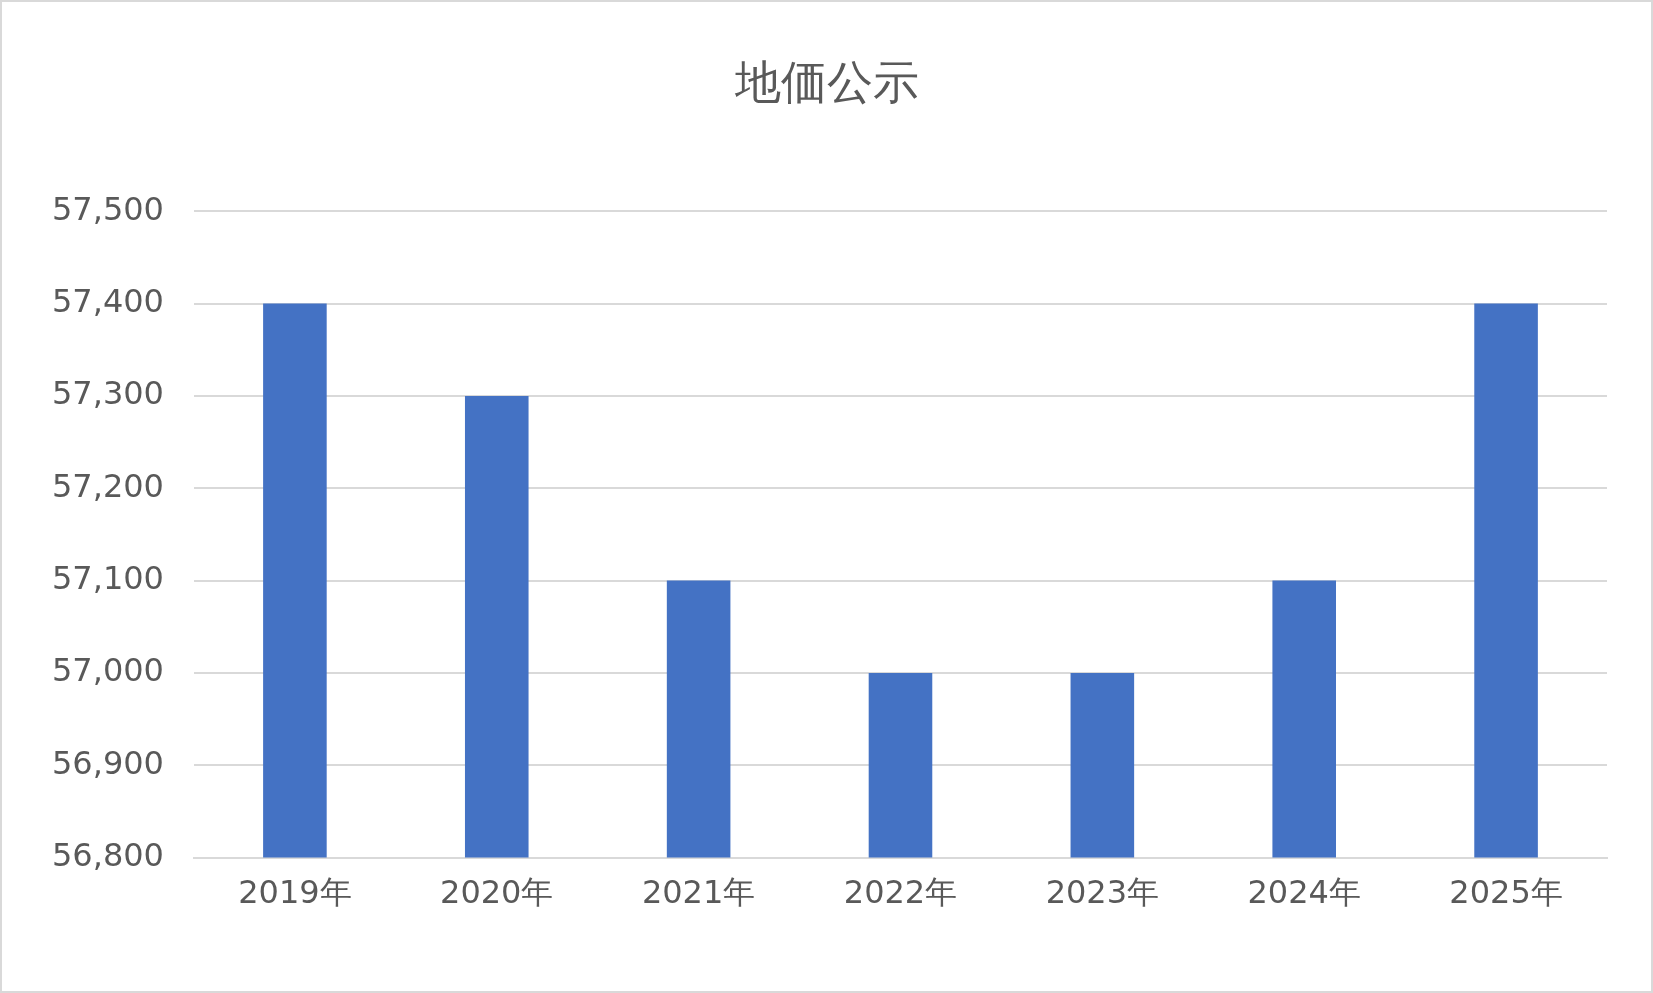 This screenshot has width=1653, height=993. Describe the element at coordinates (900, 892) in the screenshot. I see `x-tick-label: 2022年` at that location.